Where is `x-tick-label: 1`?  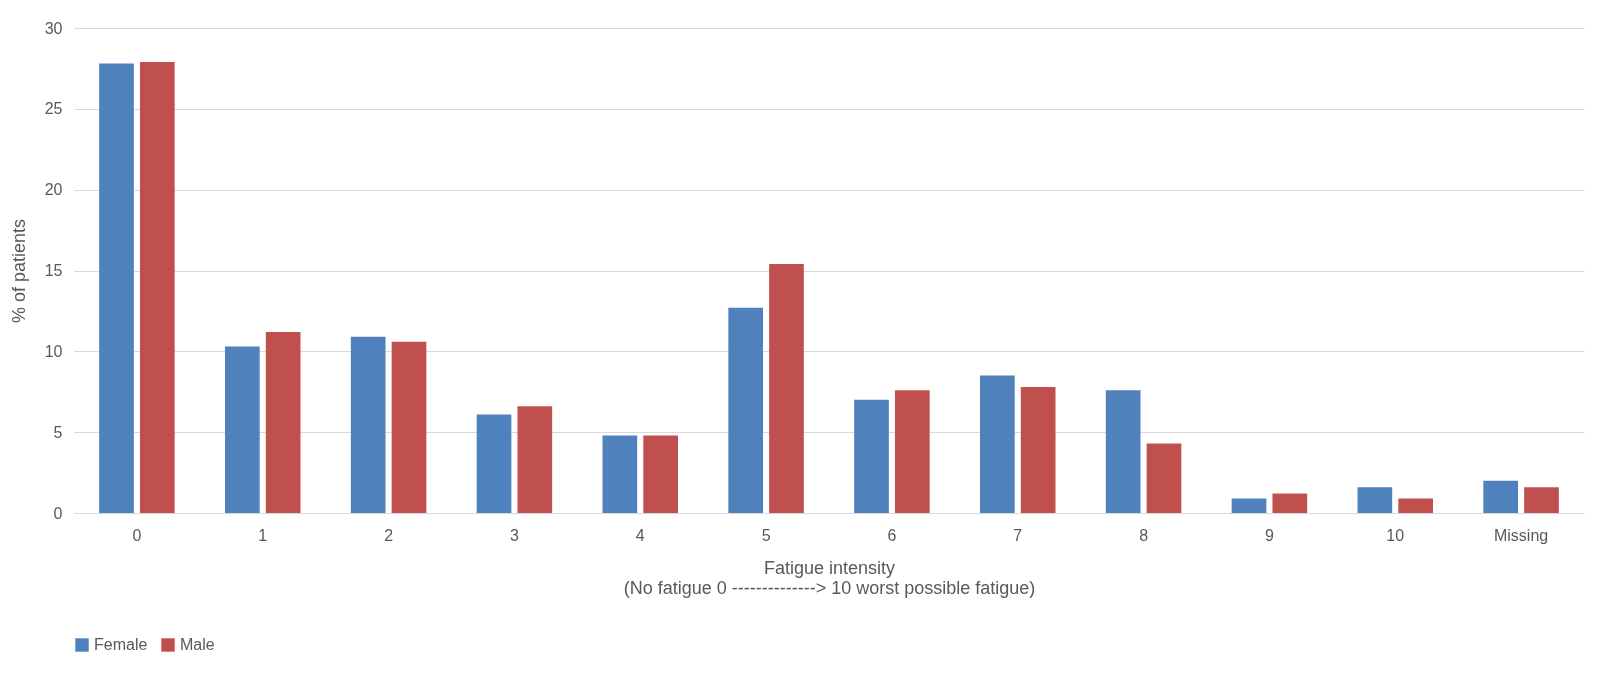 x-tick-label: 1 is located at coordinates (263, 535).